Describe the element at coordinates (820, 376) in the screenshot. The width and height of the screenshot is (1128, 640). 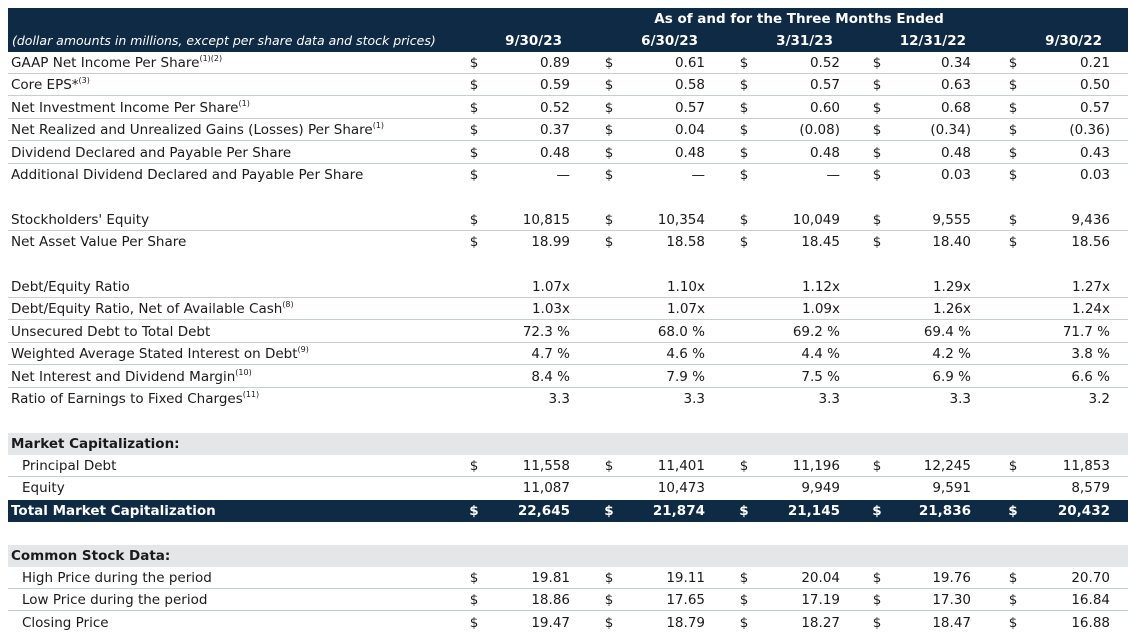
I see `value-cell: 7.5 %` at that location.